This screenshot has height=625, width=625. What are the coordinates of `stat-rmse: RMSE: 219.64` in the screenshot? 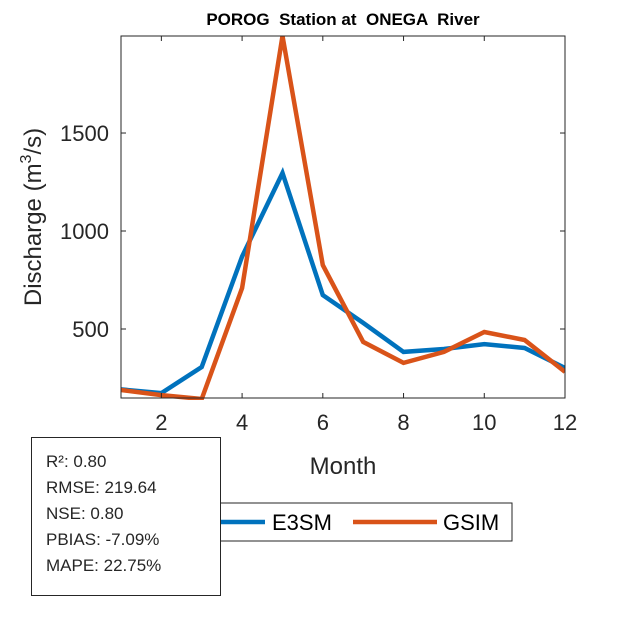 It's located at (101, 487).